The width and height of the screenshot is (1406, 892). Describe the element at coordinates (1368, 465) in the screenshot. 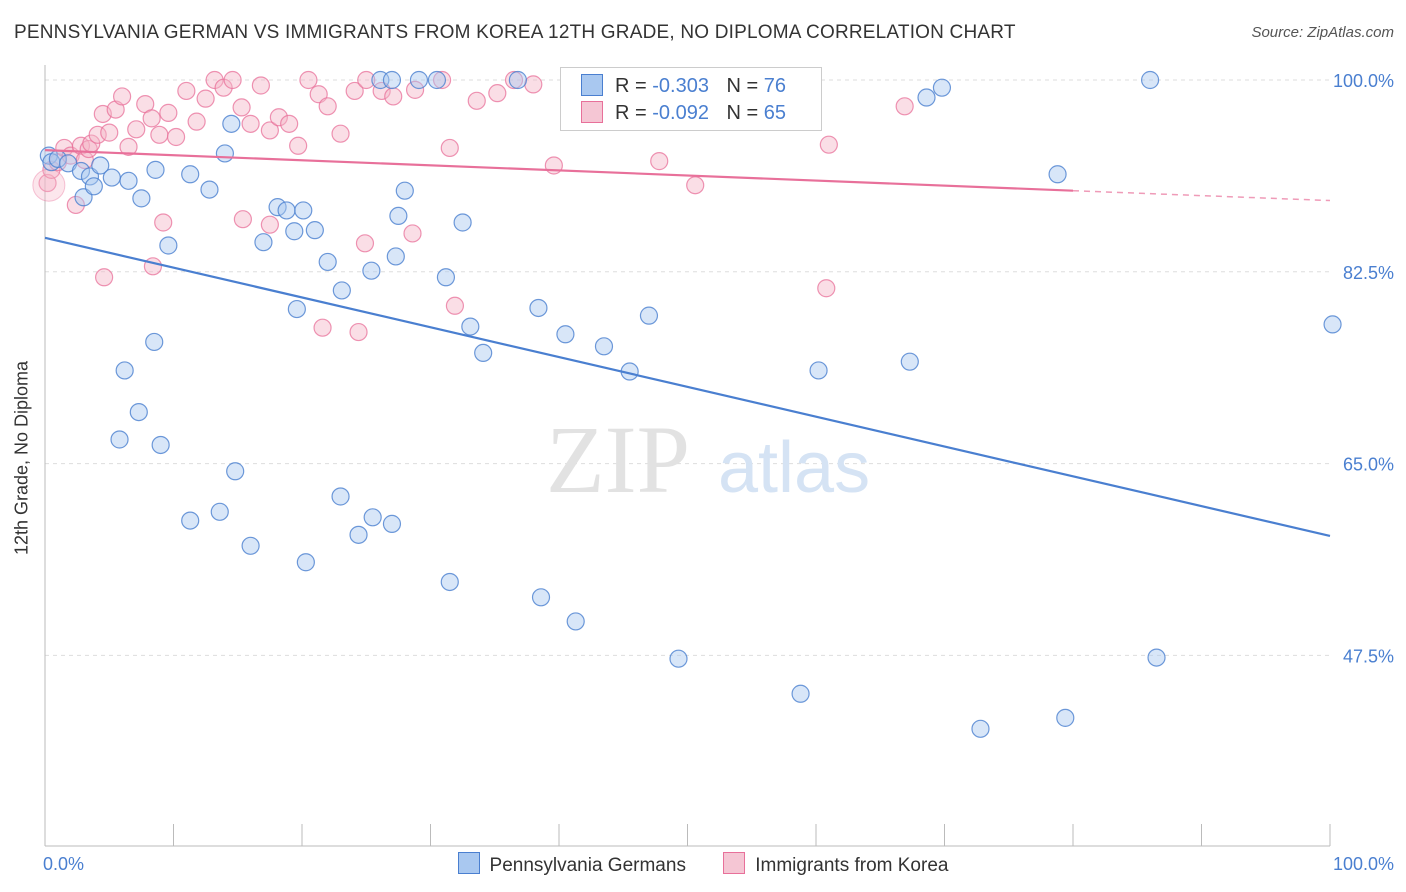

I see `y-tick-label: 65.0%` at that location.